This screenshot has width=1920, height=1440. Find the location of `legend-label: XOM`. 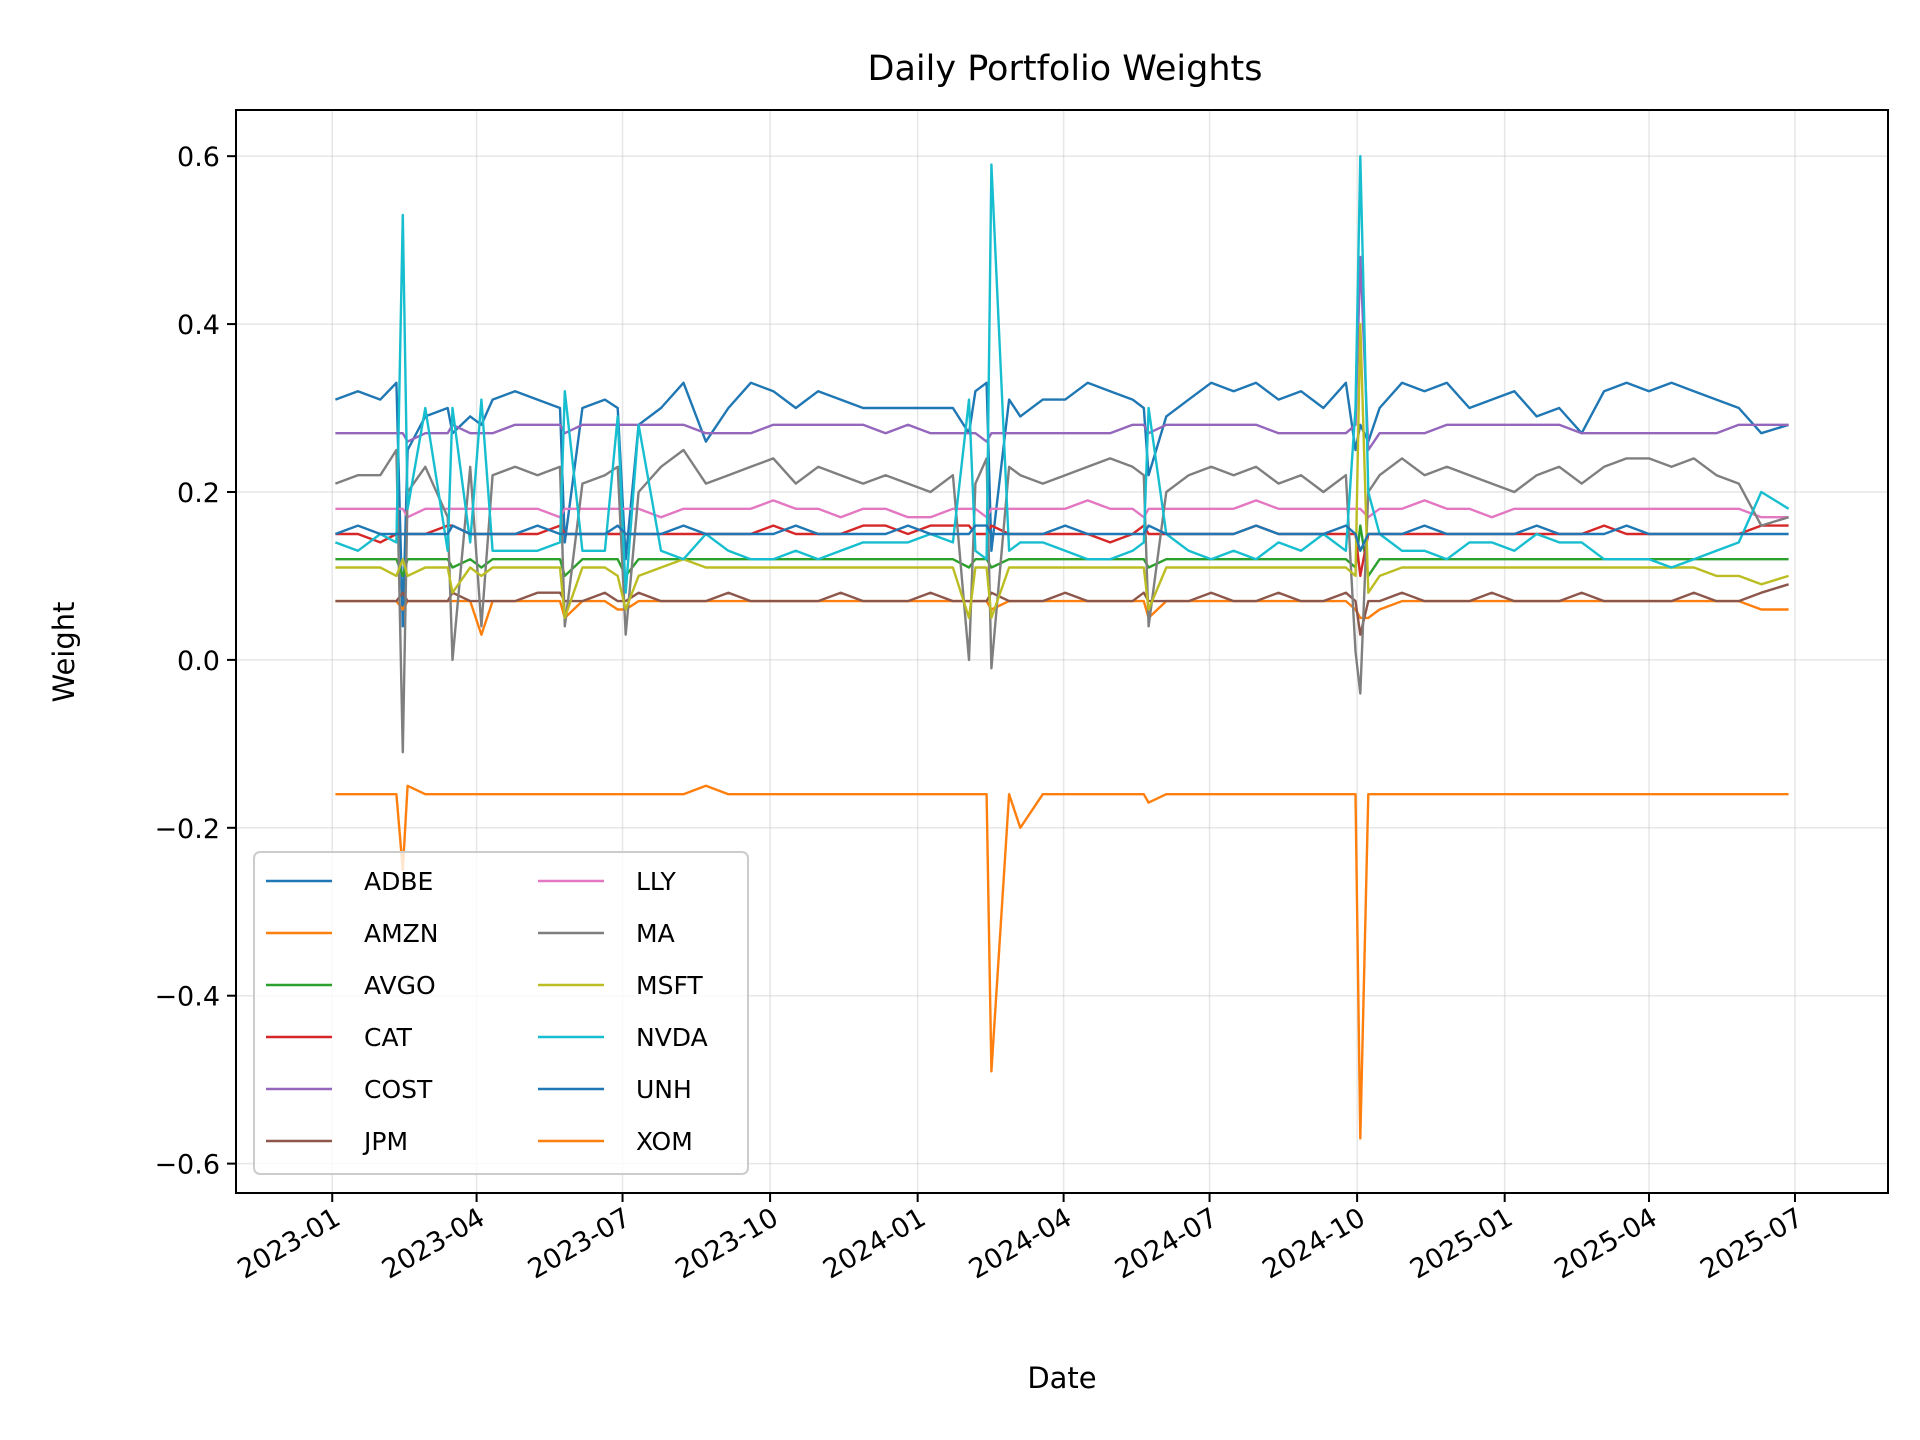

legend-label: XOM is located at coordinates (664, 1141).